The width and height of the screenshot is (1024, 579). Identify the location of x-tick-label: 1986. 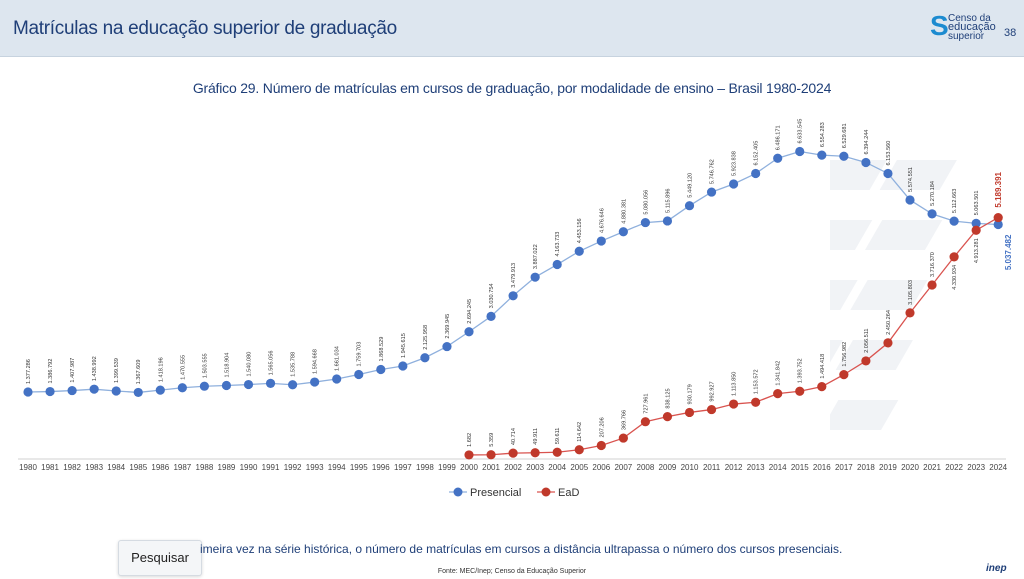
(160, 467).